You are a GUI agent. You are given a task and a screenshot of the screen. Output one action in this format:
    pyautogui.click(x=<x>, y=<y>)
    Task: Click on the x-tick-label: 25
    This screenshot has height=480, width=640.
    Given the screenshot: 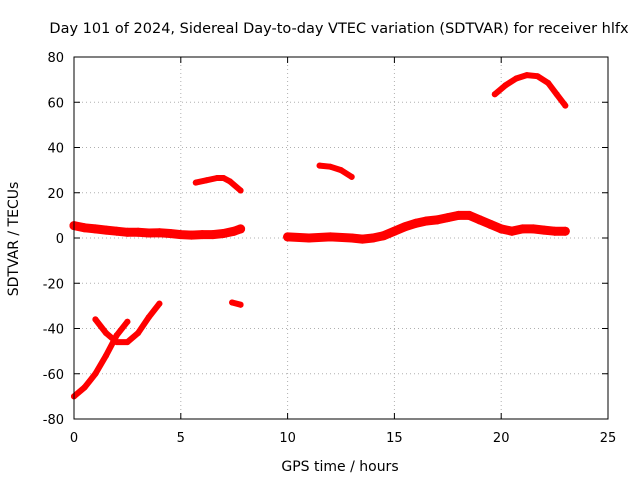 What is the action you would take?
    pyautogui.click(x=608, y=438)
    